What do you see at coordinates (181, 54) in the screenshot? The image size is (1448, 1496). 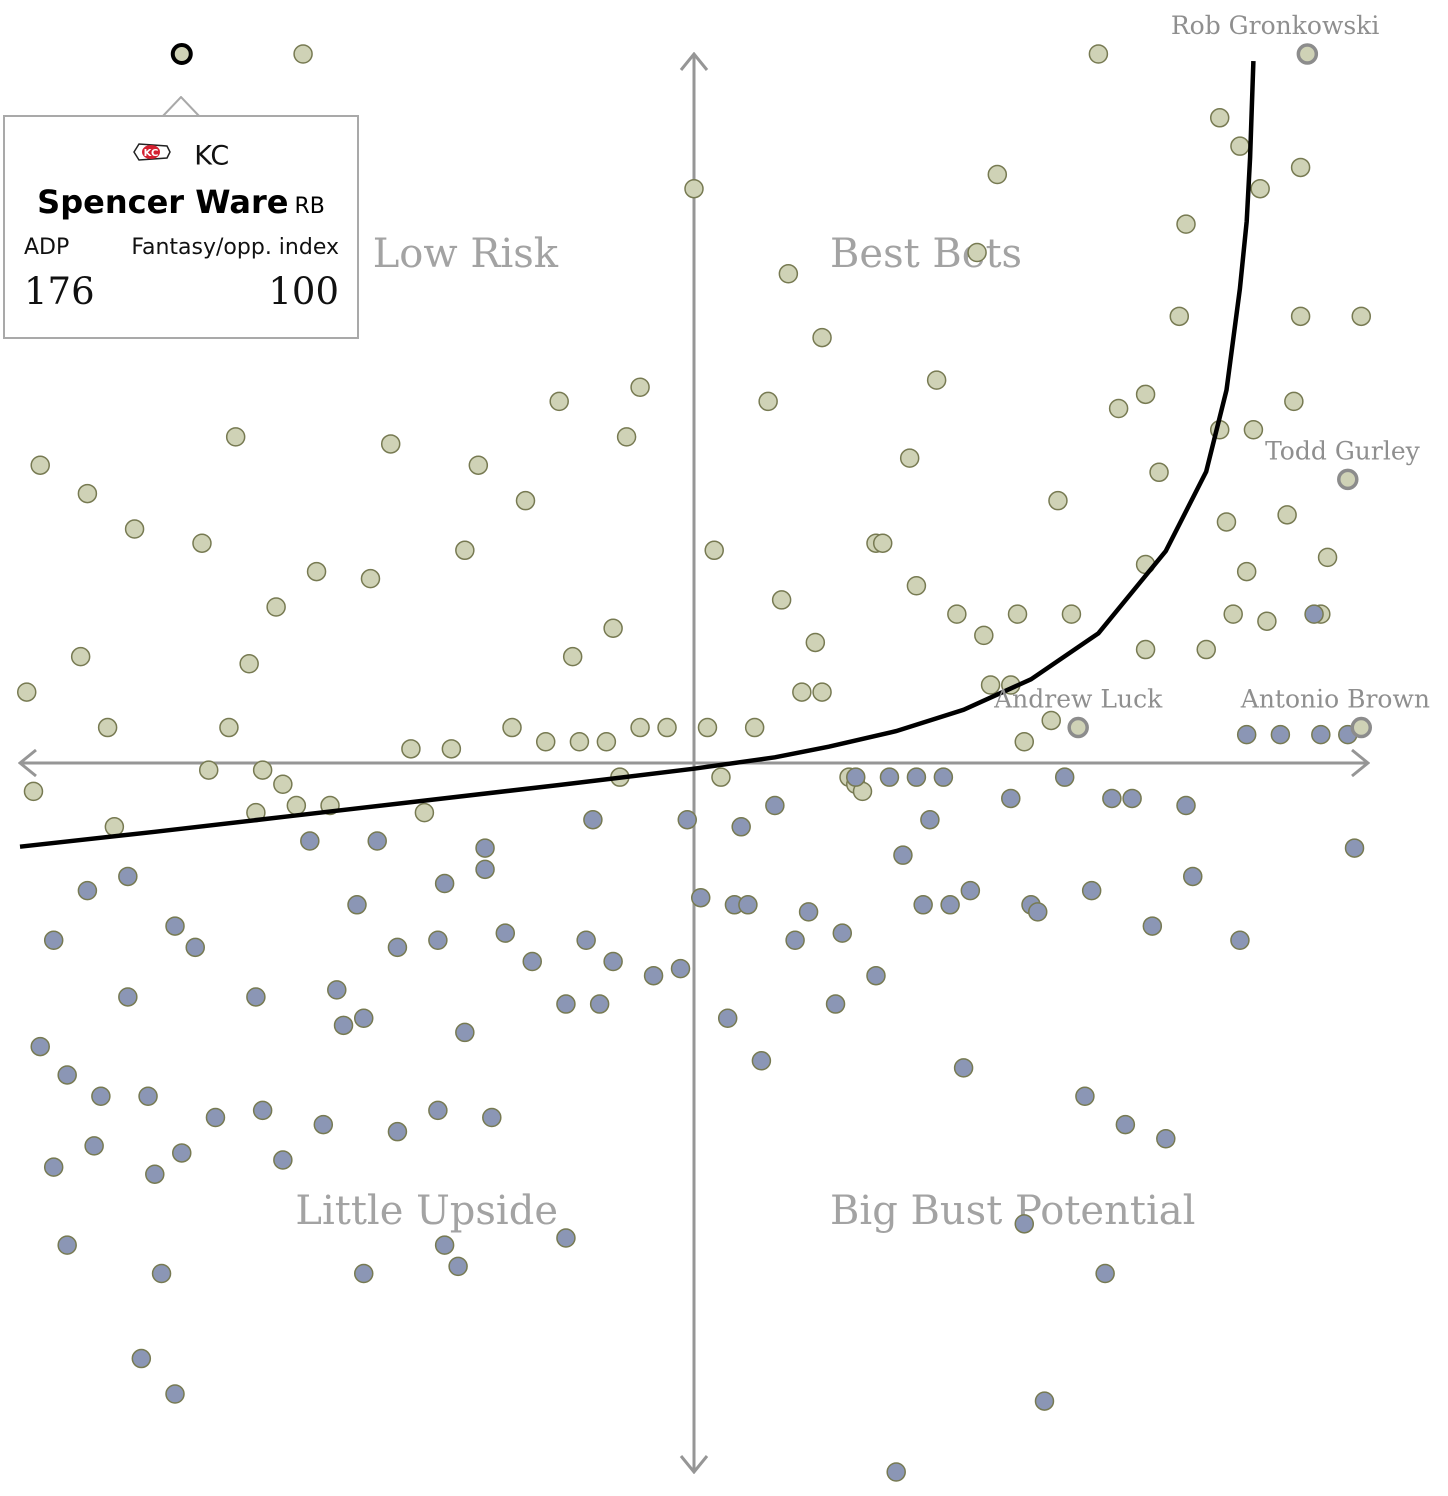 I see `selected-point` at bounding box center [181, 54].